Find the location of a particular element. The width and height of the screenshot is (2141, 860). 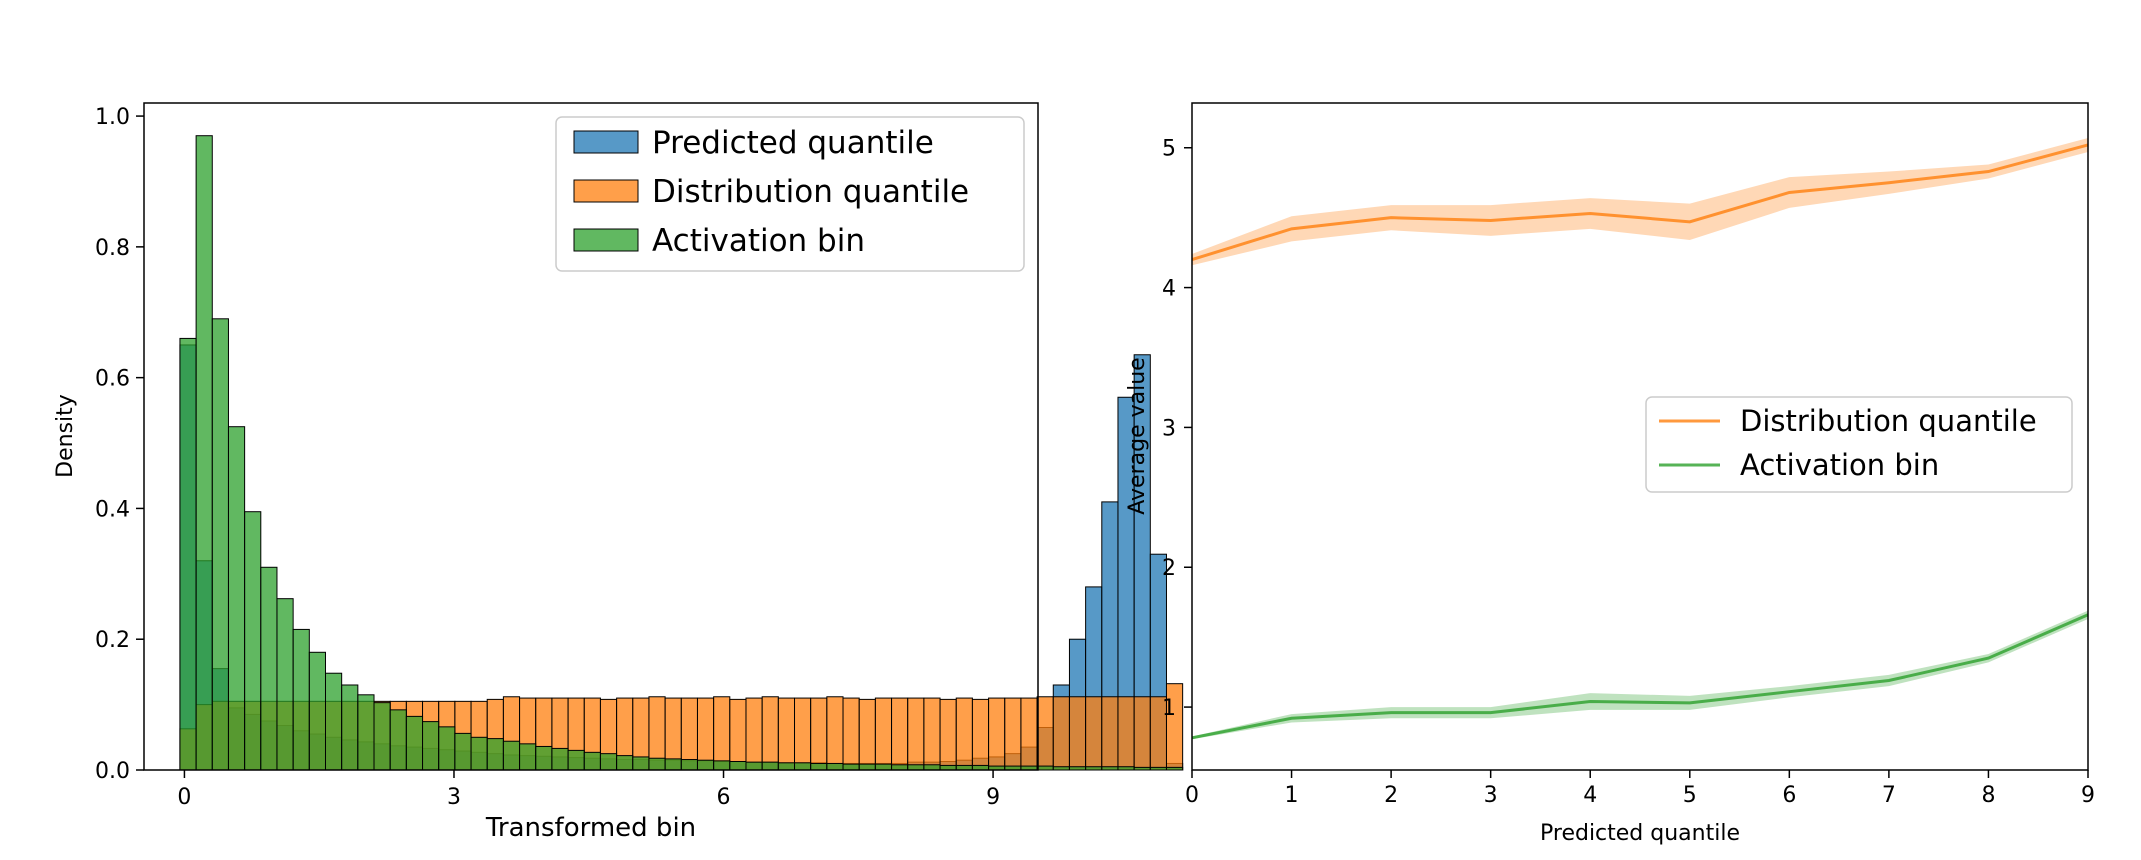

y-tick-label: 0.0 is located at coordinates (112, 771).